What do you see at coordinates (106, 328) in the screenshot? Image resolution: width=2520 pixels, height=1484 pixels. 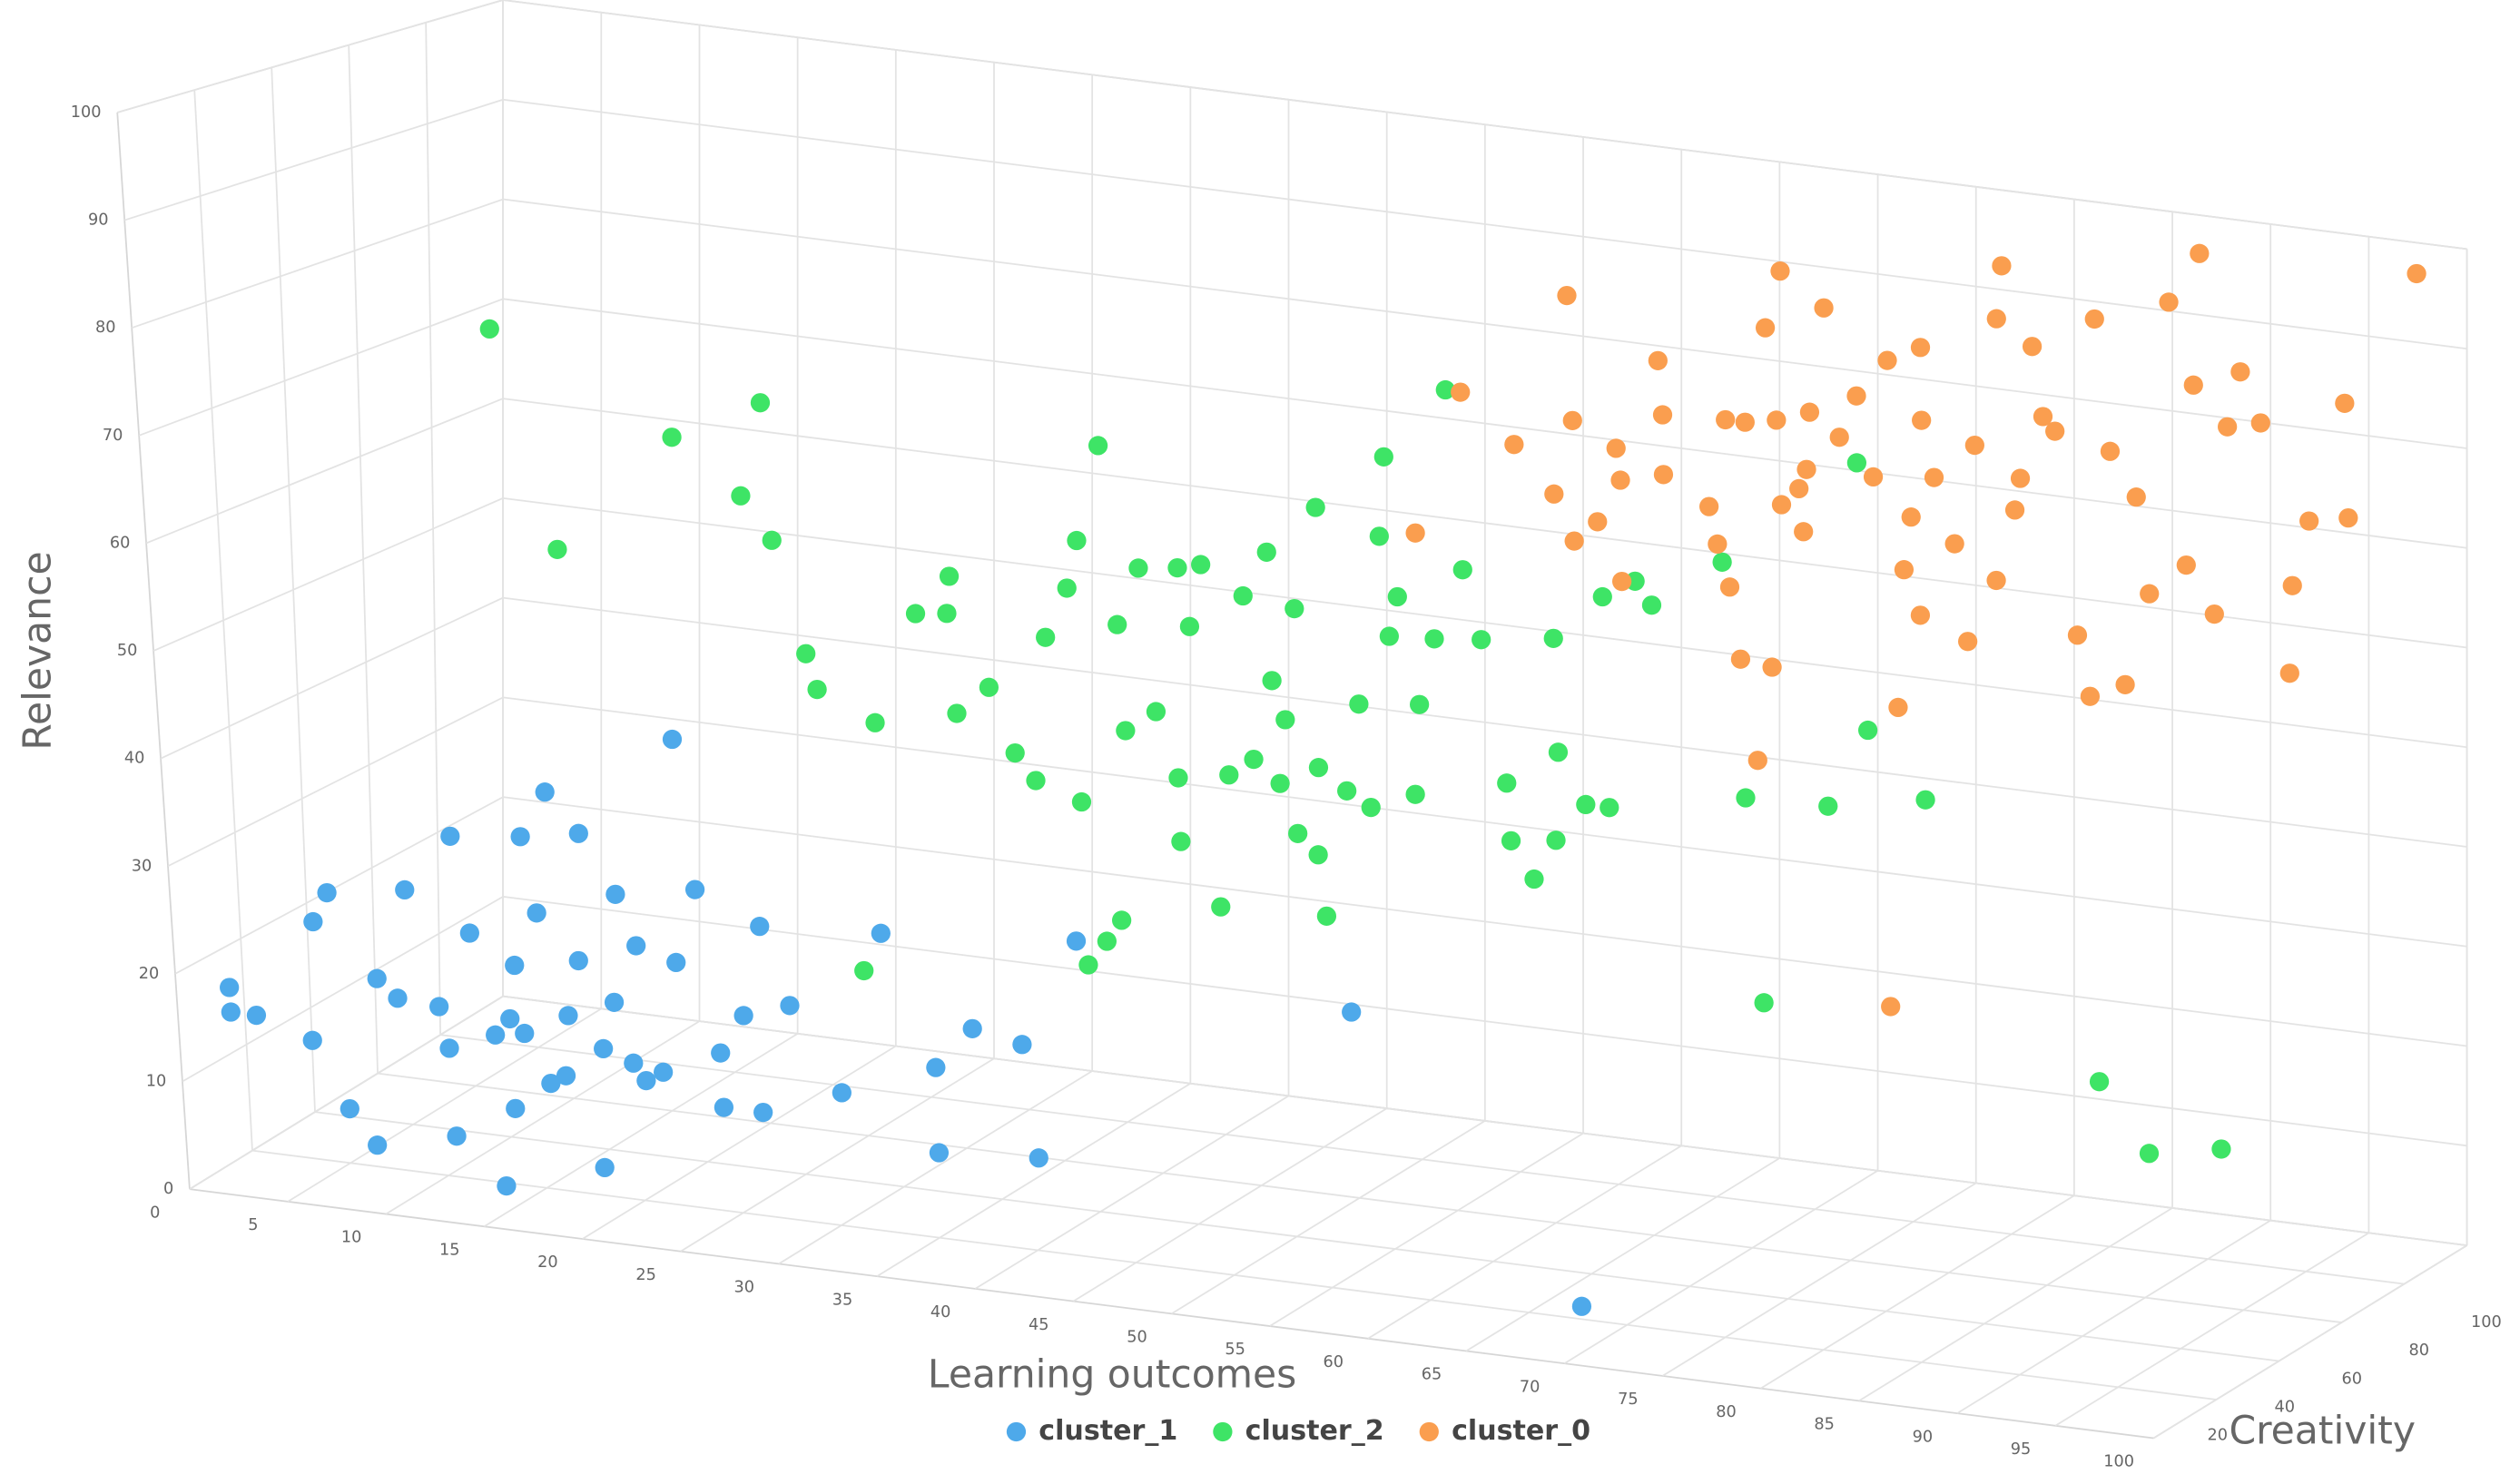 I see `y-tick-label: 80` at bounding box center [106, 328].